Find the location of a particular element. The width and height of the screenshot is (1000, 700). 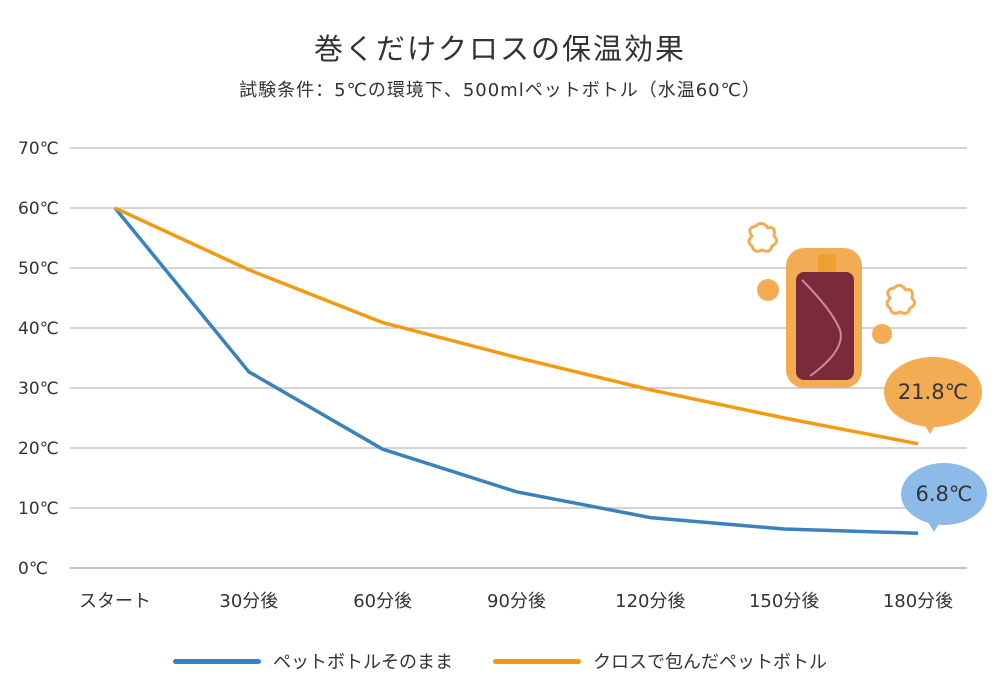

legend: ペットボトルそのまま クロスで包んだペットボトル is located at coordinates (500, 661).